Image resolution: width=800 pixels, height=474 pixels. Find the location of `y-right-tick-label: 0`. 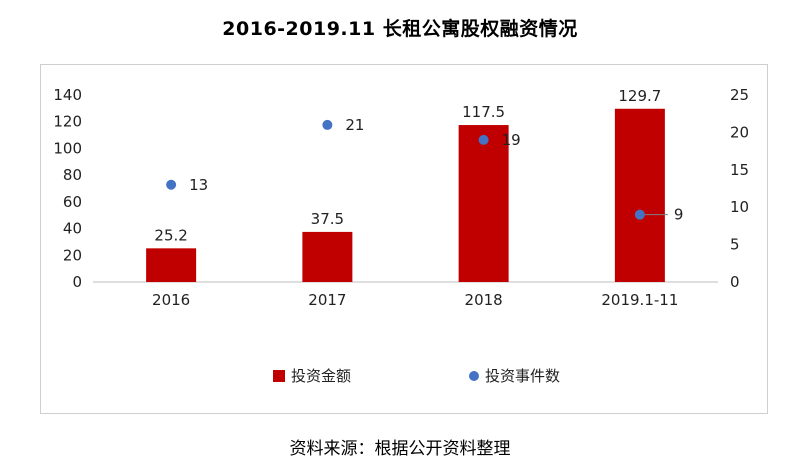

y-right-tick-label: 0 is located at coordinates (735, 282).